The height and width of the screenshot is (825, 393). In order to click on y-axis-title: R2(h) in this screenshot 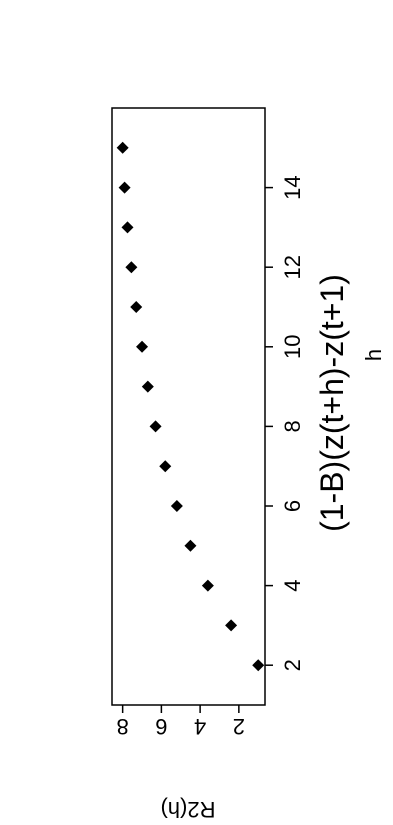, I will do `click(187, 809)`.